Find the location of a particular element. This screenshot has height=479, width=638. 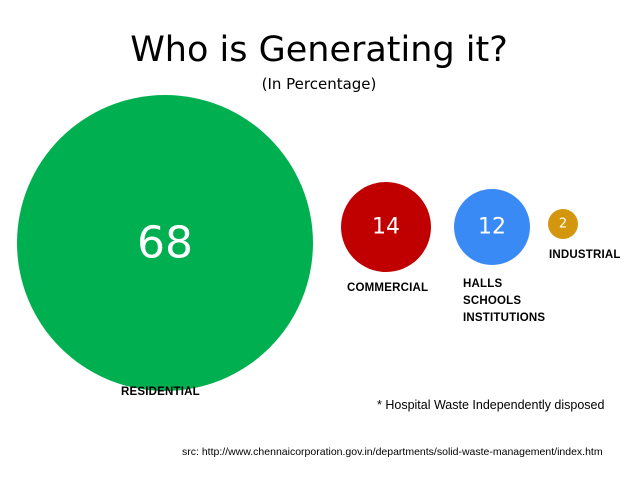

bubble-value-commercial: 14 is located at coordinates (386, 227).